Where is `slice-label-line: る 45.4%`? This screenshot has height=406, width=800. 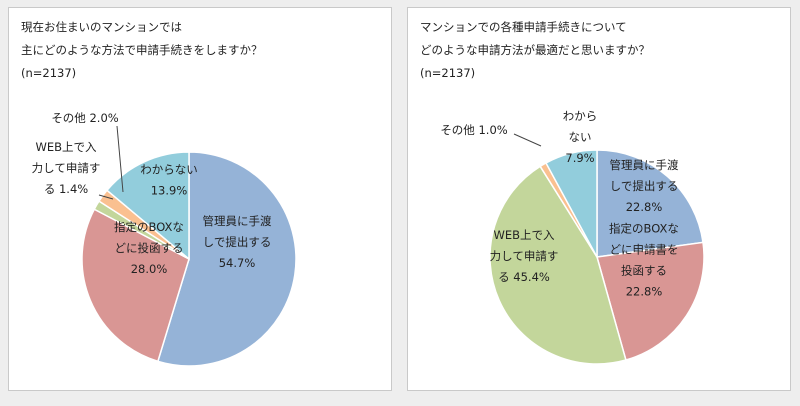 slice-label-line: る 45.4% is located at coordinates (524, 277).